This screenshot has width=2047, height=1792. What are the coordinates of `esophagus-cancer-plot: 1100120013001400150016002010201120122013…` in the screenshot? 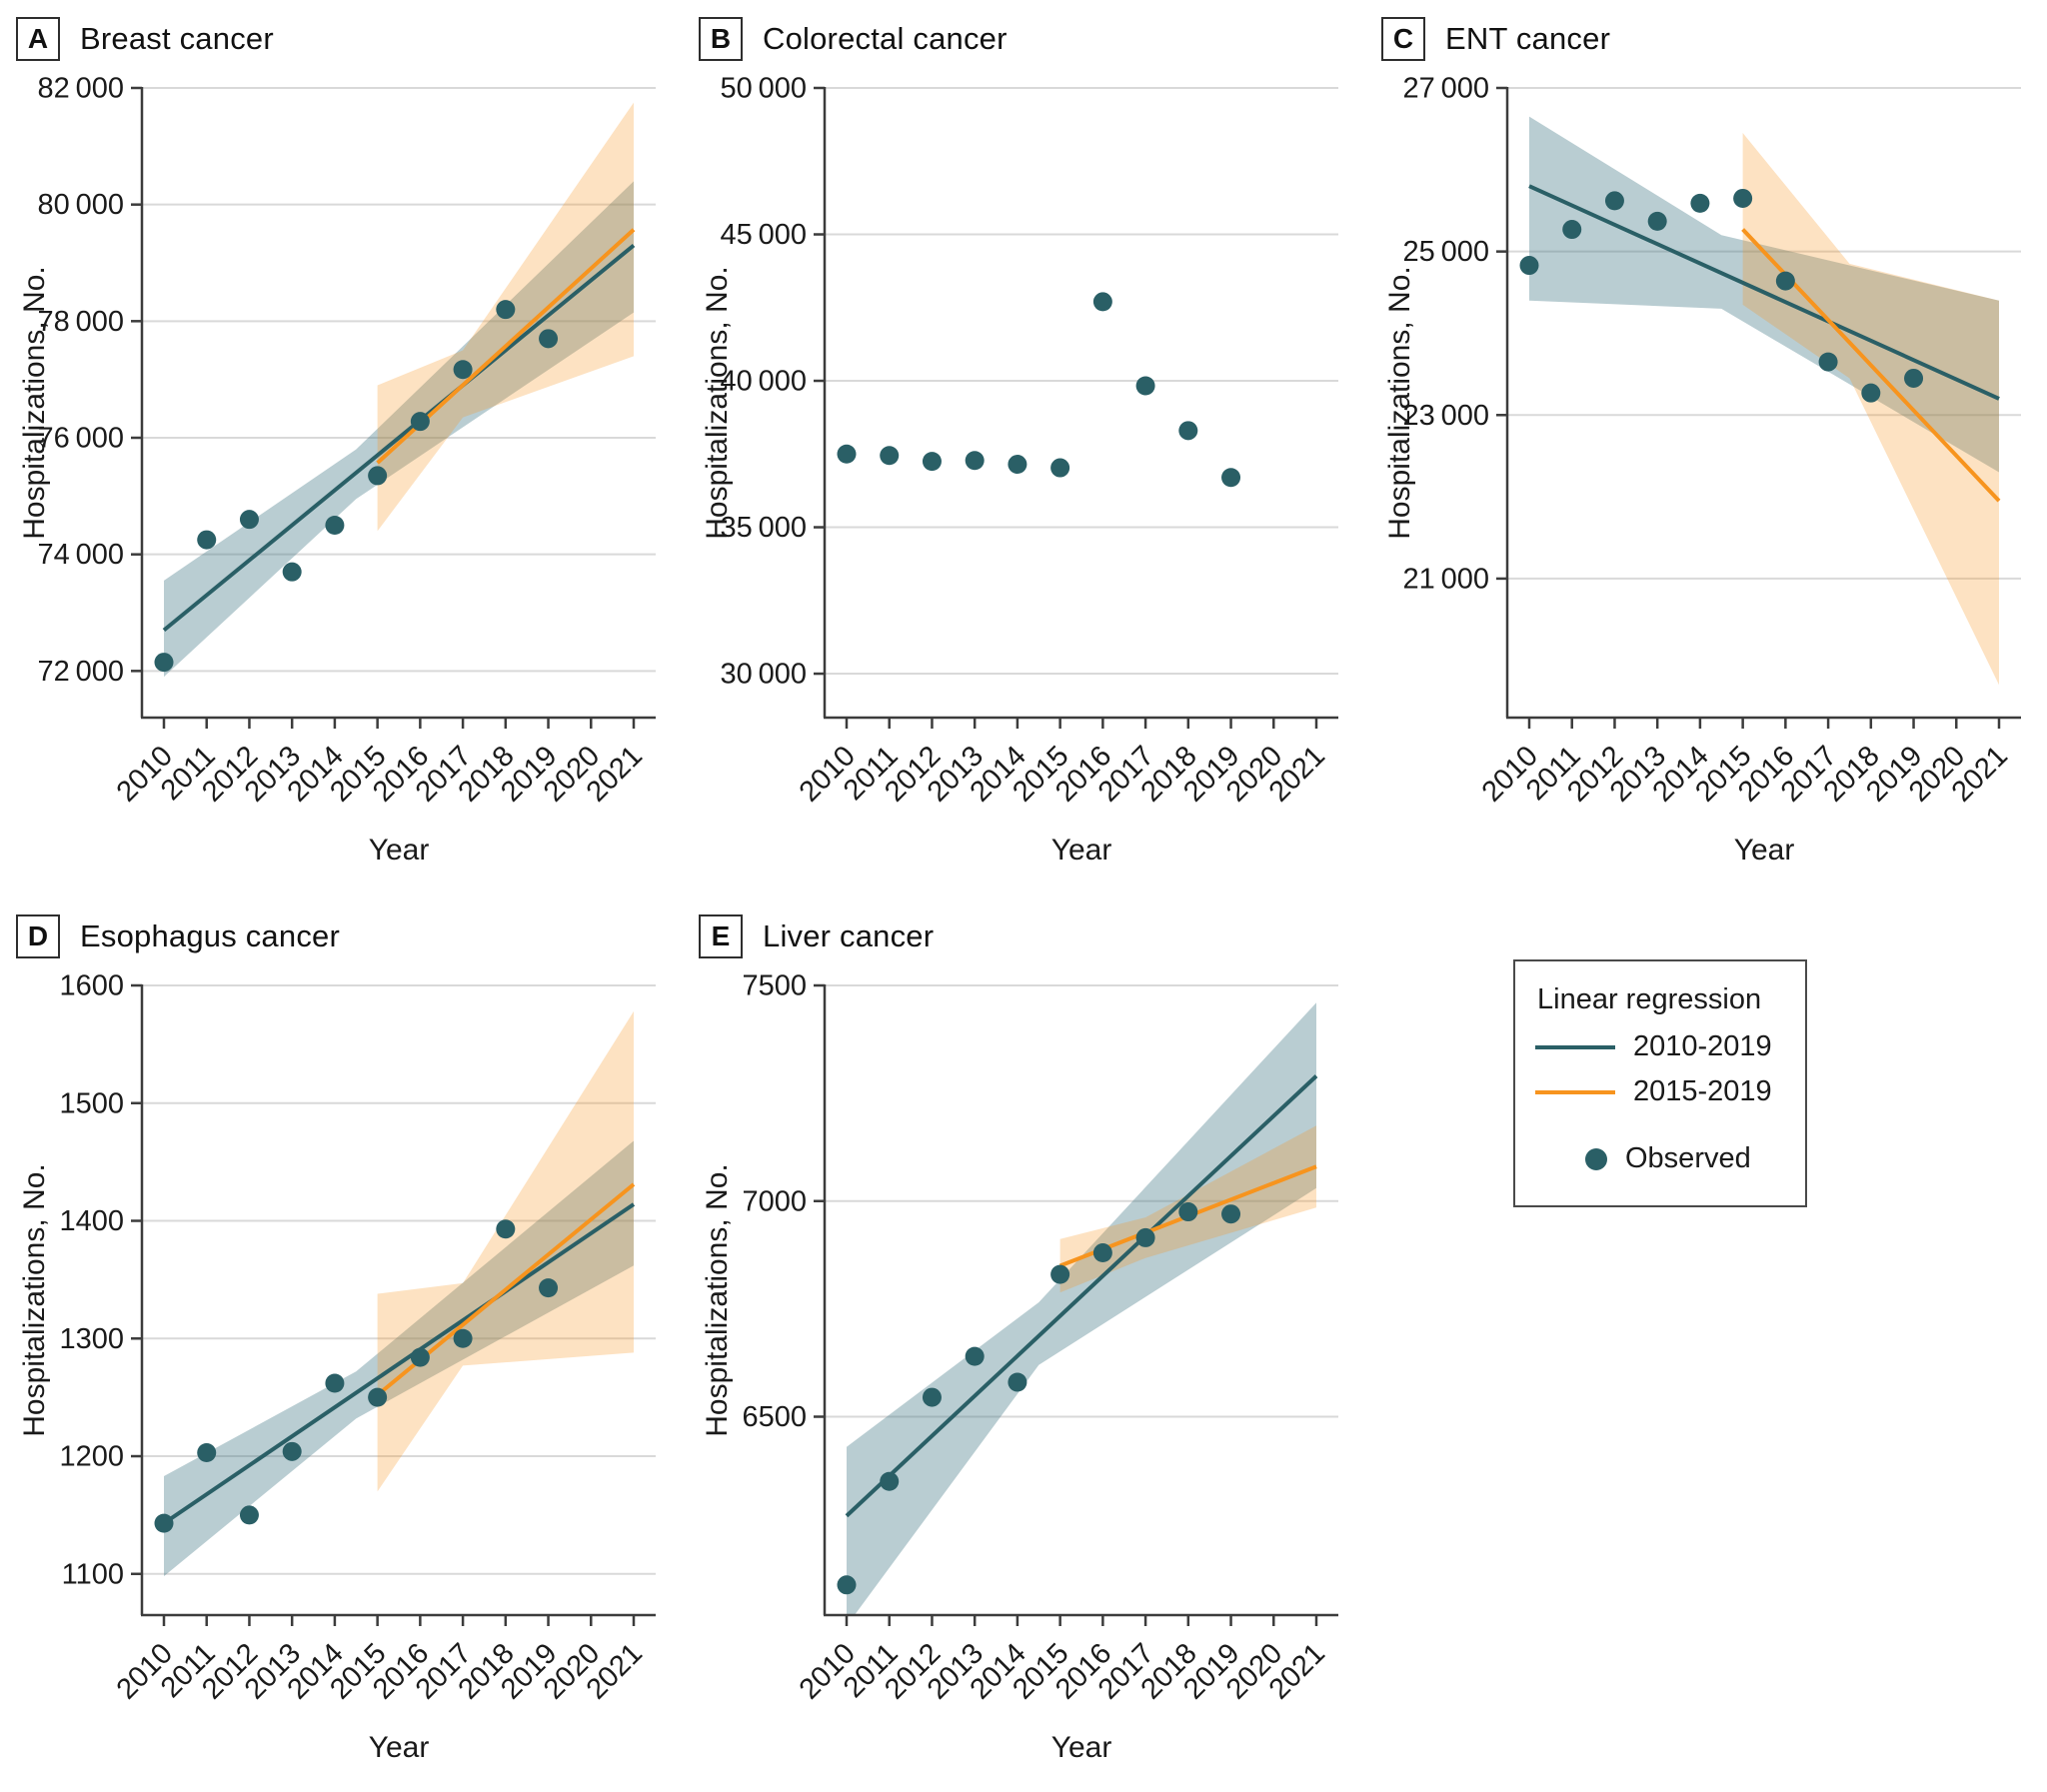 It's located at (337, 1367).